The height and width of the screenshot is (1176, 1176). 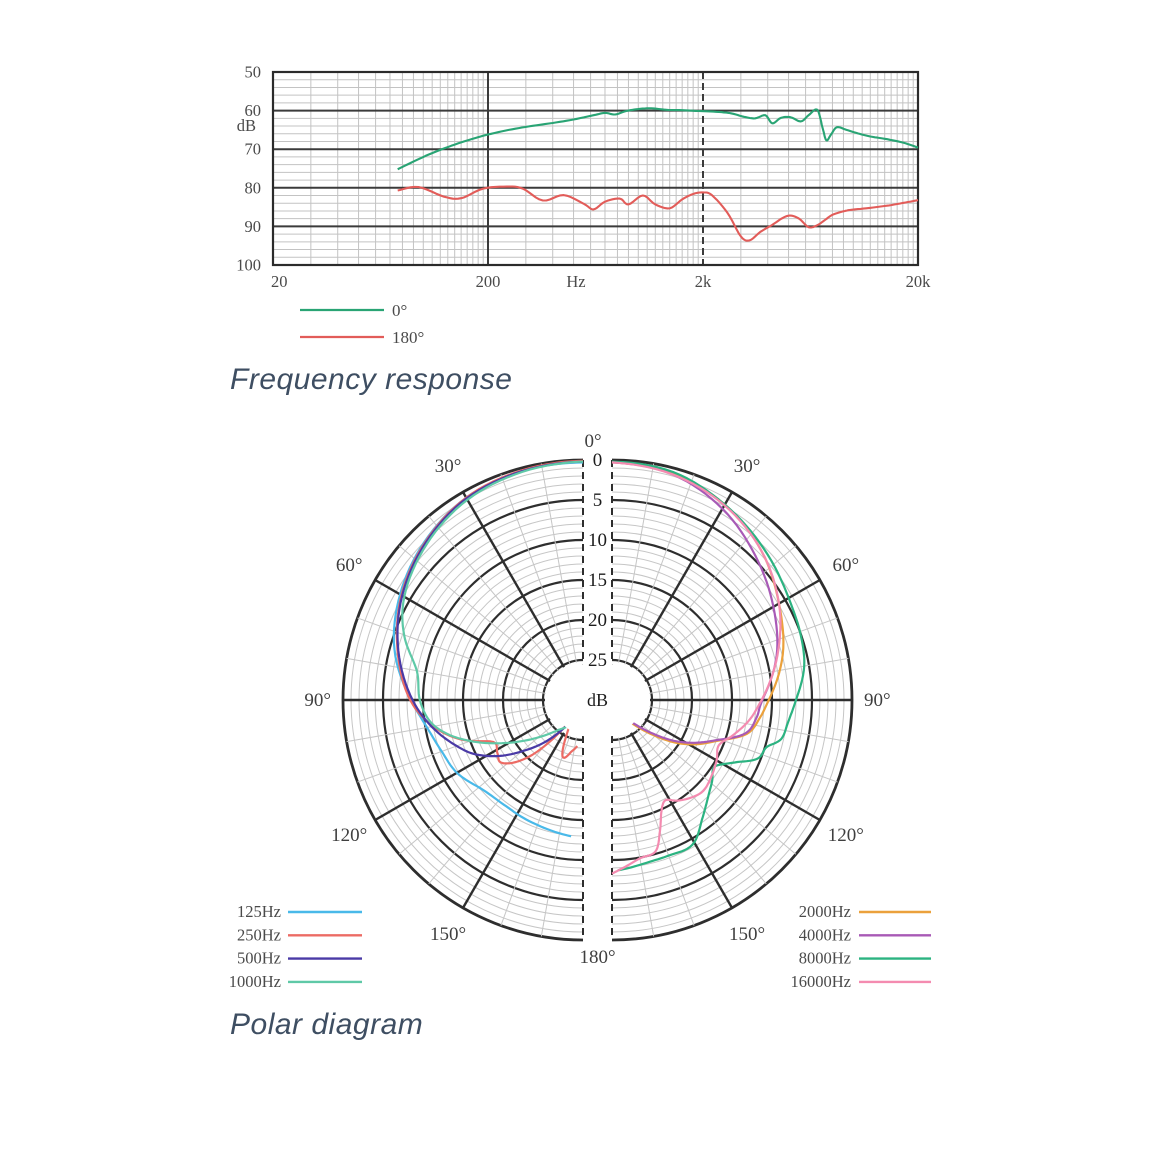 I want to click on freq-curve-180°, so click(x=658, y=213).